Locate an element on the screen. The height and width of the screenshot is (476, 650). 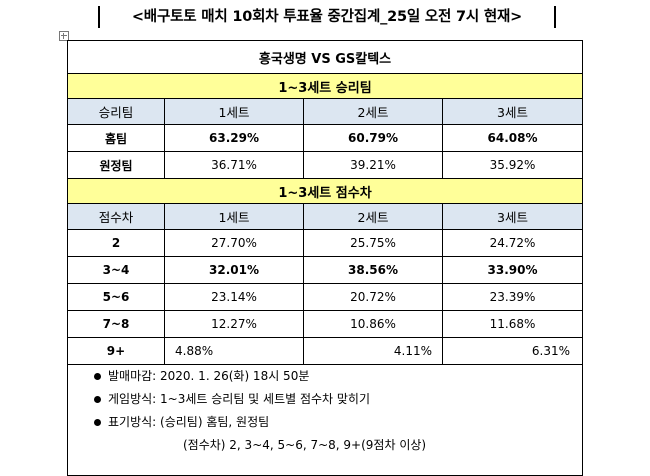
table-anchor-icon is located at coordinates (64, 36).